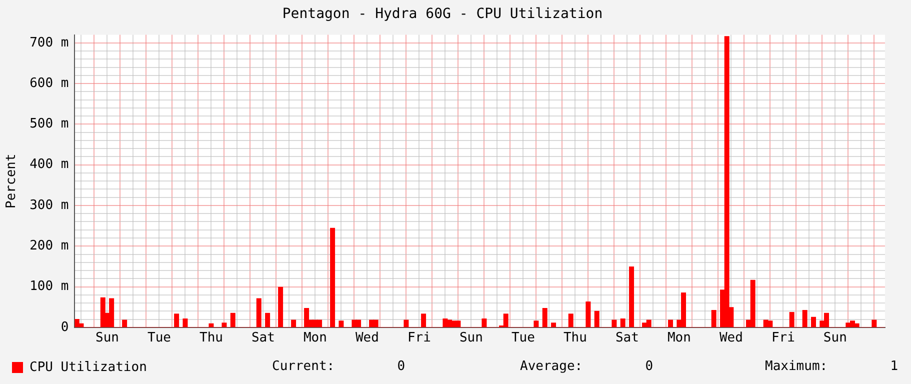 This screenshot has height=384, width=911. I want to click on legend-label: CPU Utilization, so click(88, 367).